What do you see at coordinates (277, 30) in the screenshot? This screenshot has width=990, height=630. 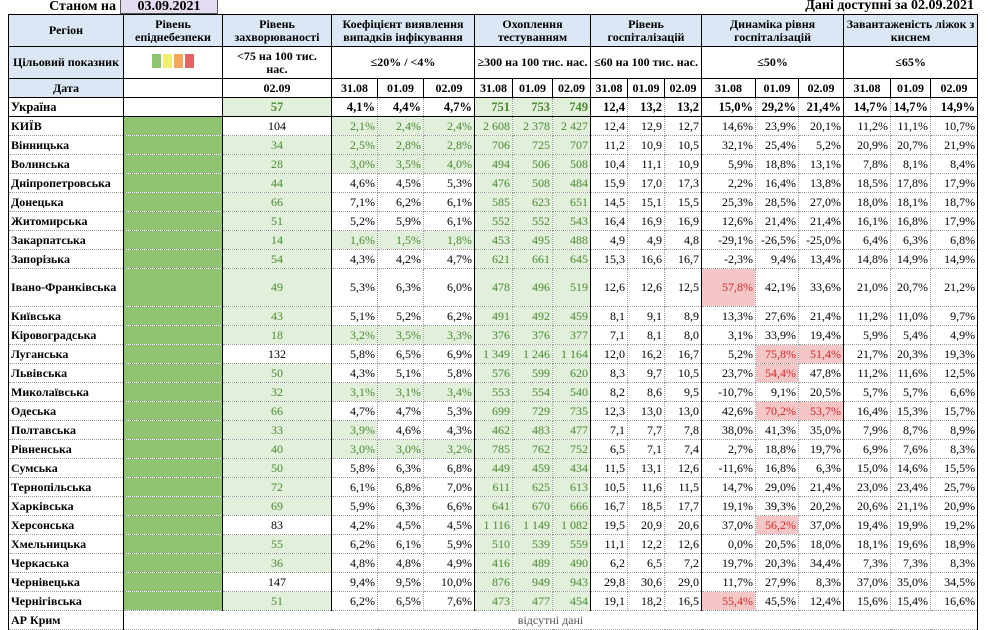 I see `header-incidence: Рівень захворюваності` at bounding box center [277, 30].